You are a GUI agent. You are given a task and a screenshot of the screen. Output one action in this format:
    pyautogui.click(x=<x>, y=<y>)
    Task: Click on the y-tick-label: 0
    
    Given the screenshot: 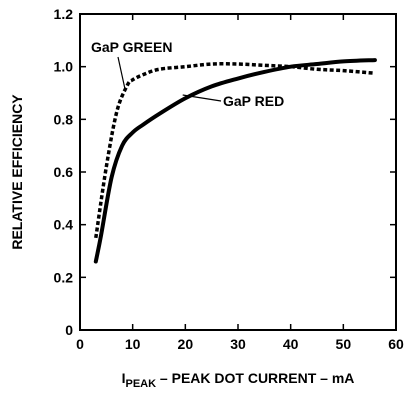 What is the action you would take?
    pyautogui.click(x=69, y=330)
    